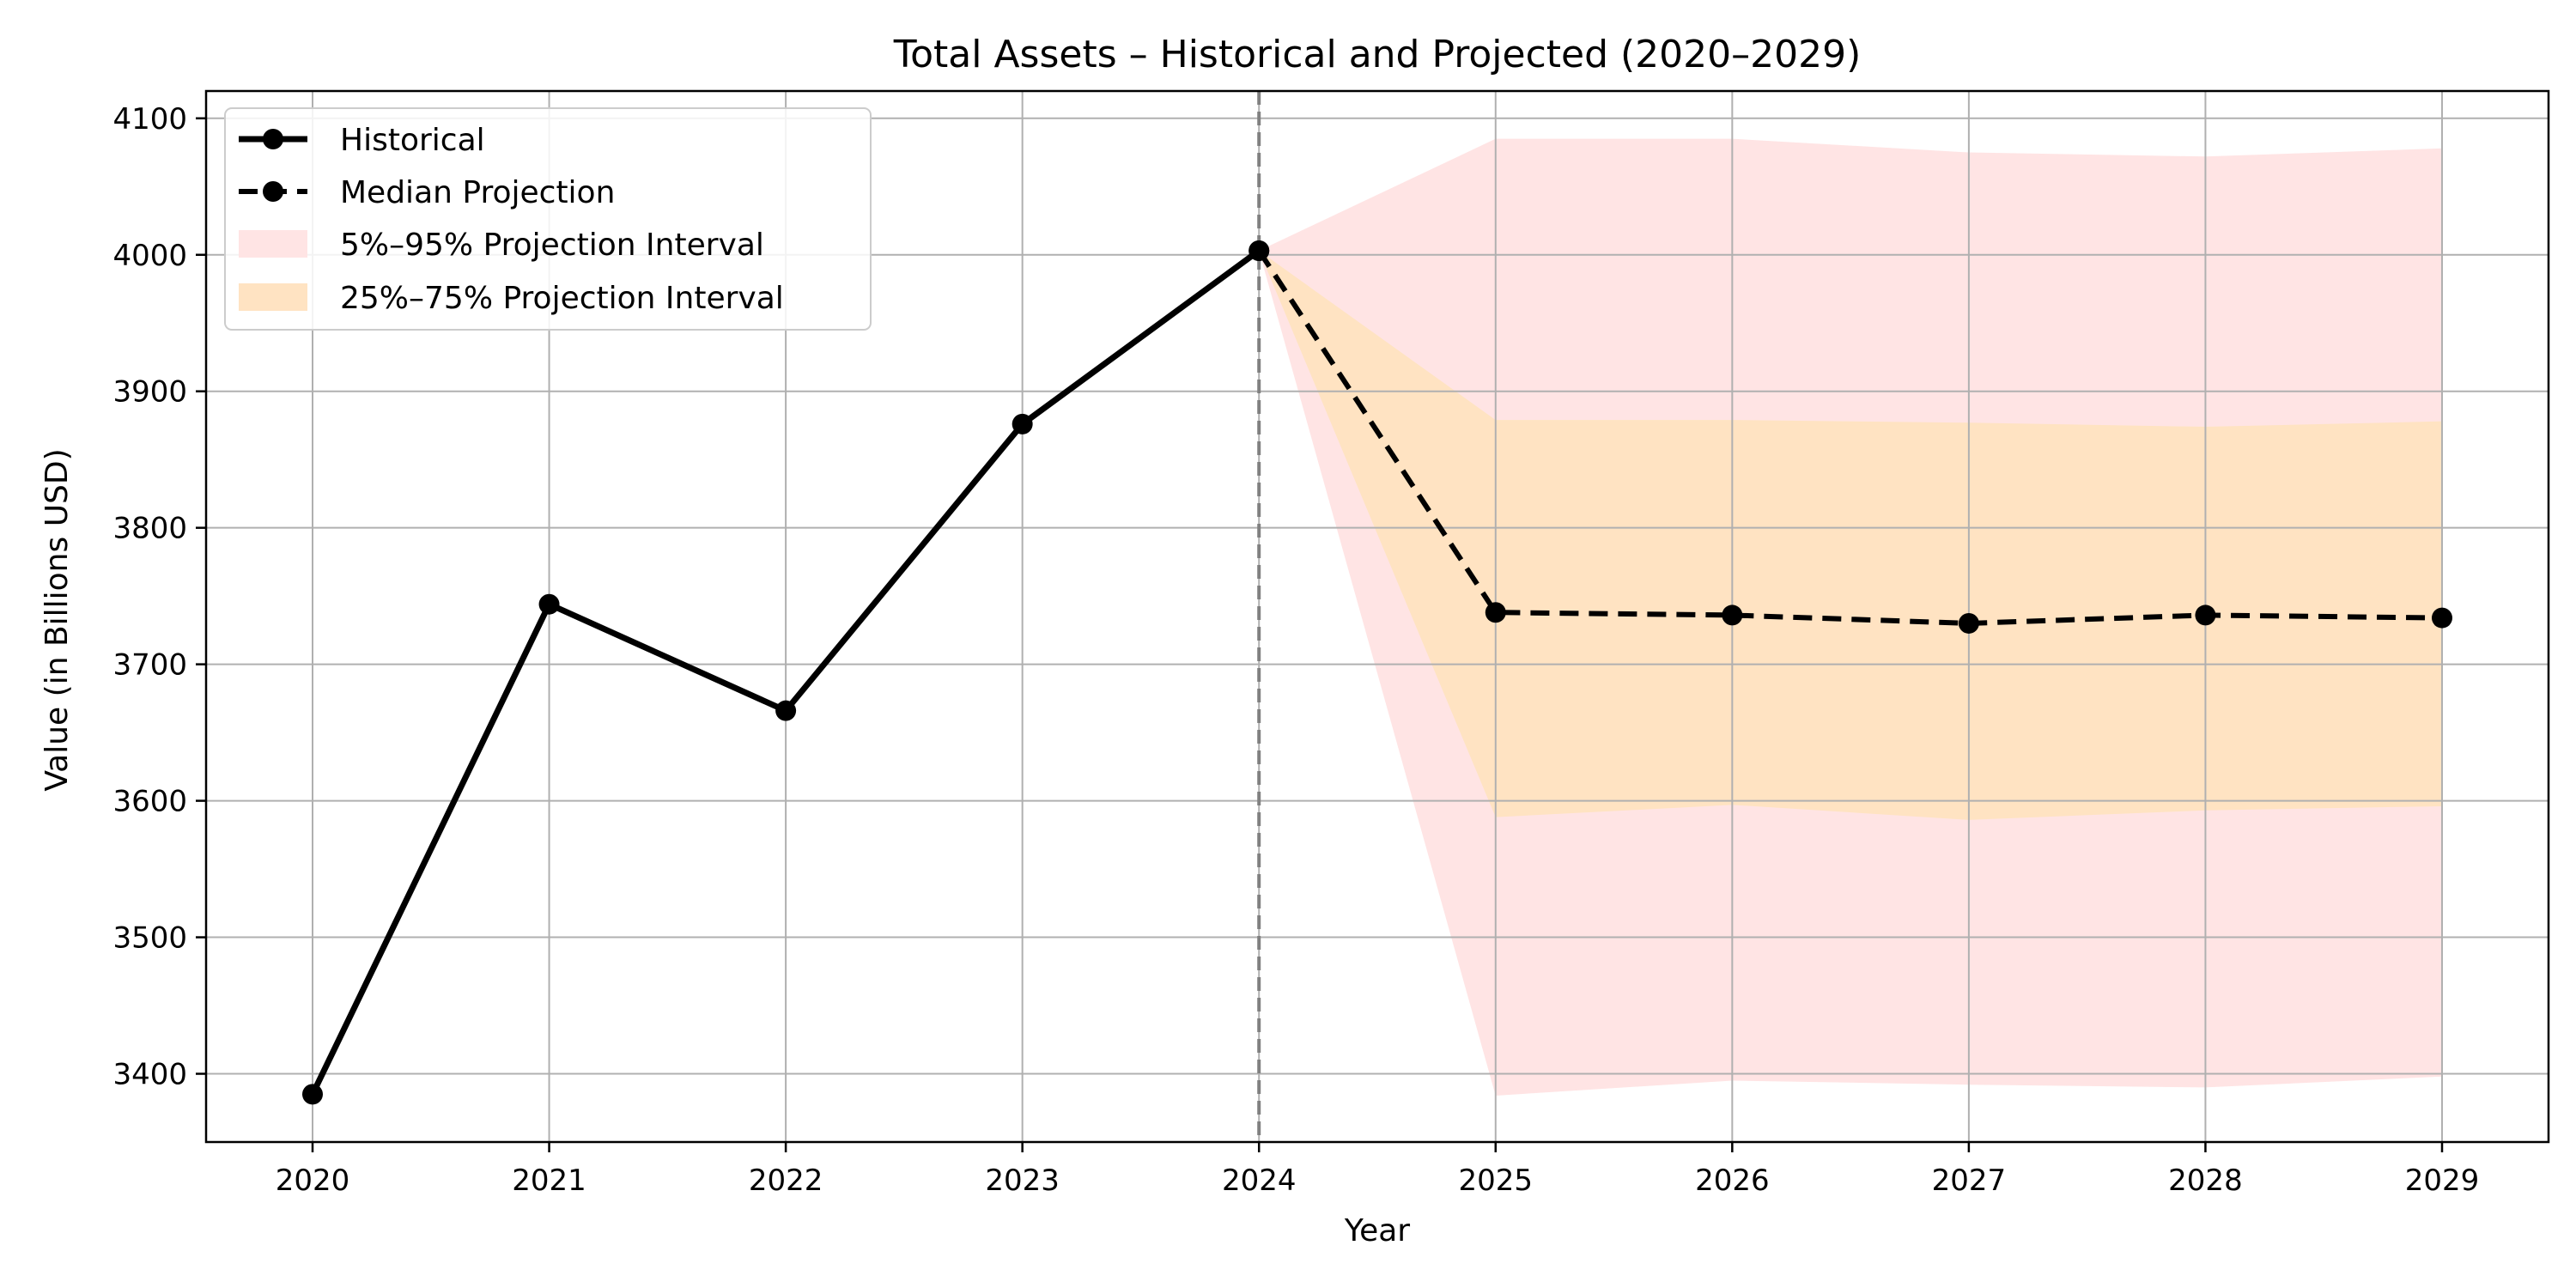 Image resolution: width=2576 pixels, height=1288 pixels. Describe the element at coordinates (149, 119) in the screenshot. I see `y-tick-label: 4100` at that location.